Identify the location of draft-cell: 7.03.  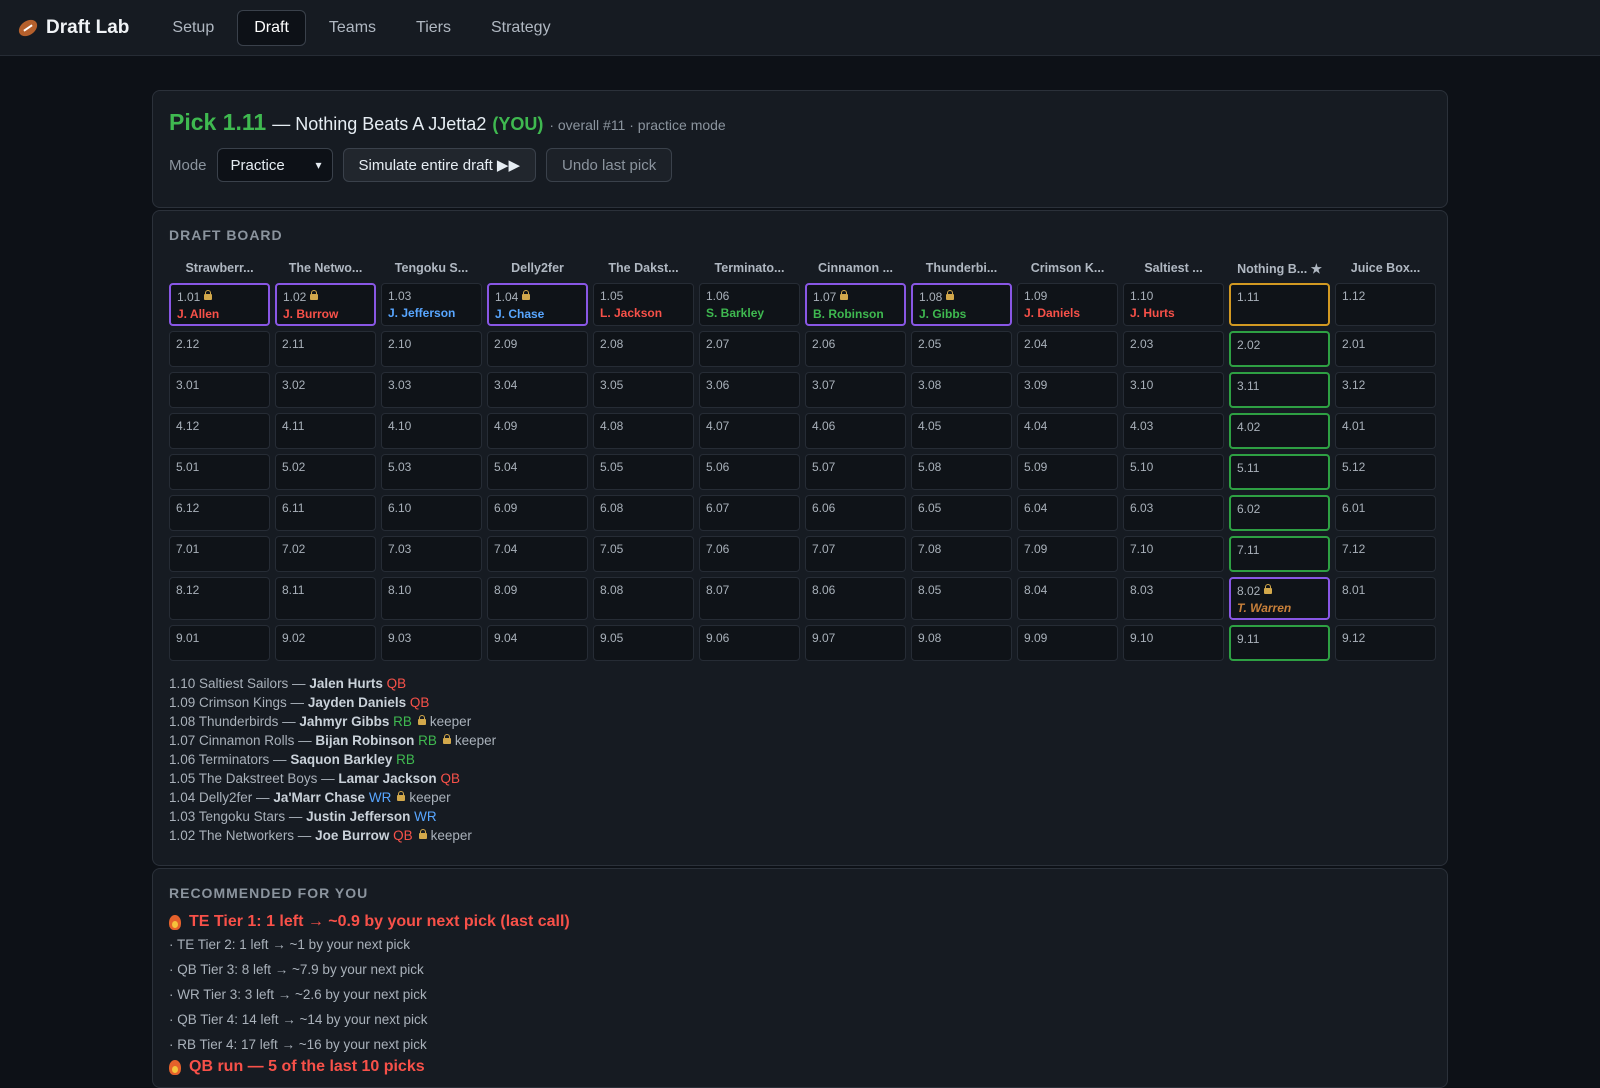
(431, 554).